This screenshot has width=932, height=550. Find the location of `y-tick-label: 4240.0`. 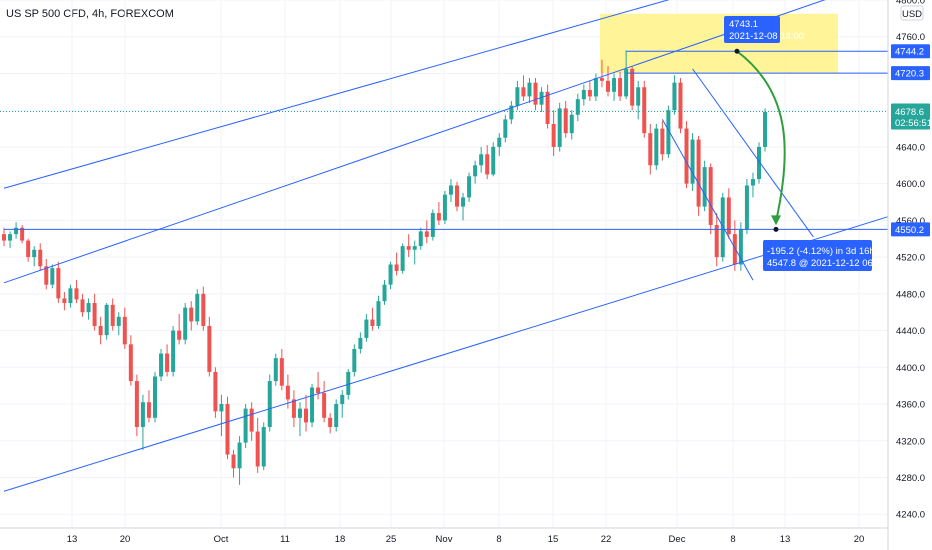

y-tick-label: 4240.0 is located at coordinates (910, 515).